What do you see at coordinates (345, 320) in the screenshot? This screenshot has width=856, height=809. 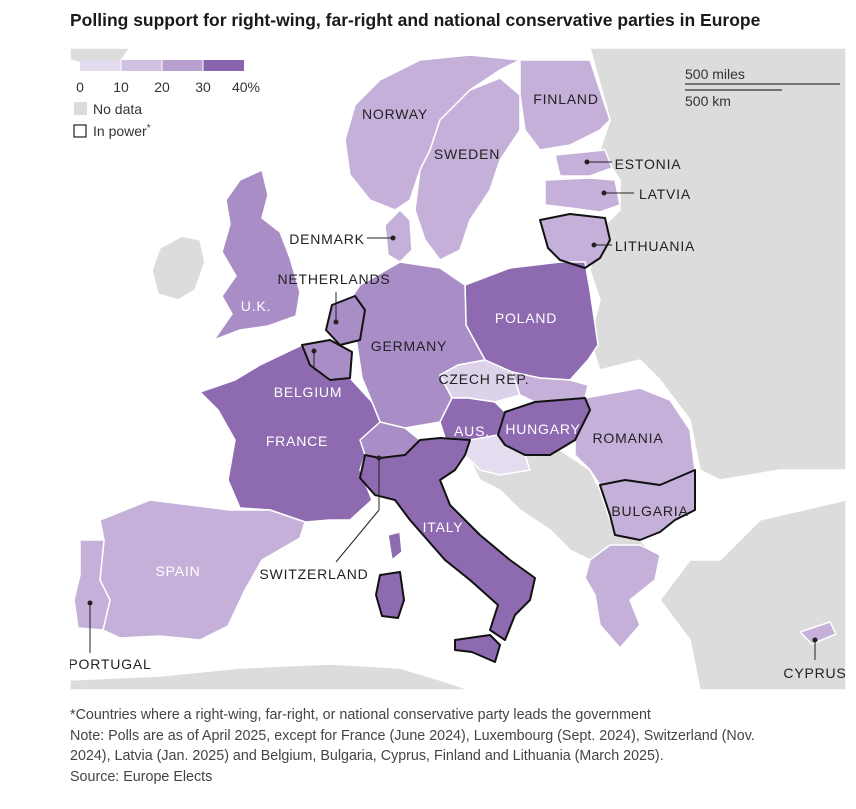 I see `outline-netherlands` at bounding box center [345, 320].